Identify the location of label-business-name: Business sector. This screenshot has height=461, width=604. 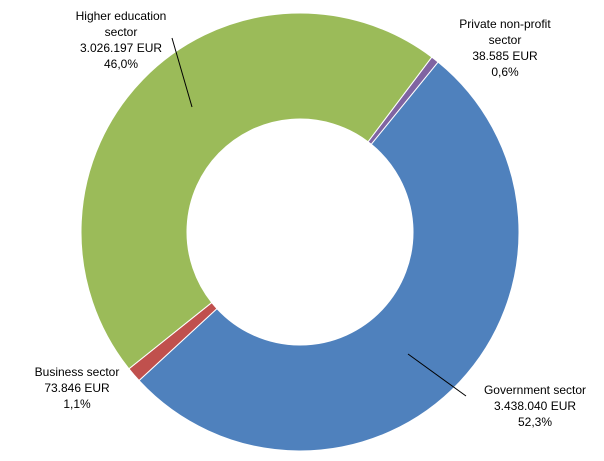
(77, 372).